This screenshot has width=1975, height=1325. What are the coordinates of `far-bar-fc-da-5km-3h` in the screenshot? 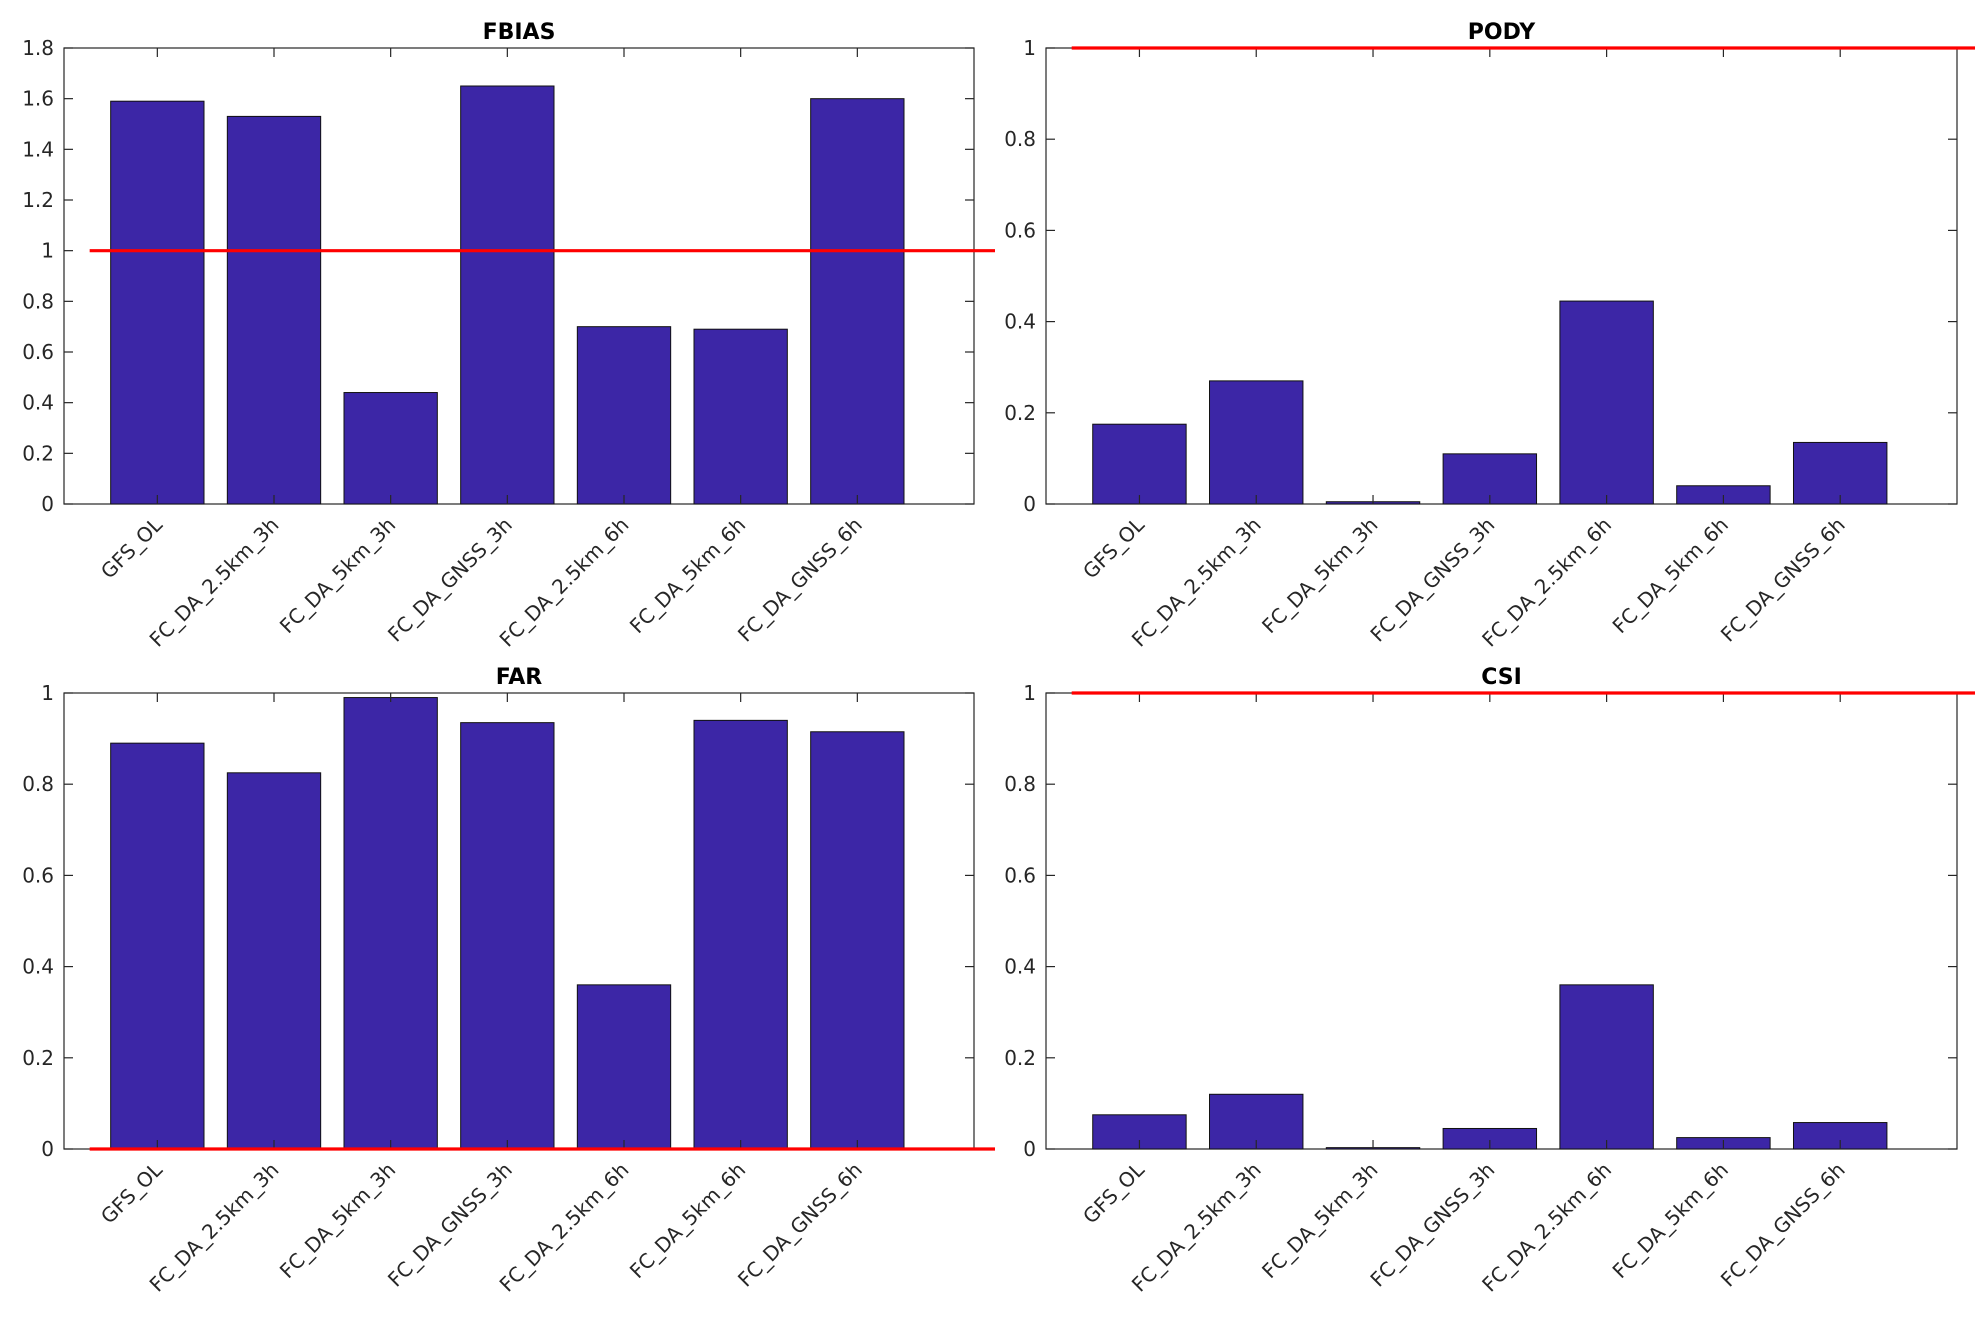 It's located at (390, 923).